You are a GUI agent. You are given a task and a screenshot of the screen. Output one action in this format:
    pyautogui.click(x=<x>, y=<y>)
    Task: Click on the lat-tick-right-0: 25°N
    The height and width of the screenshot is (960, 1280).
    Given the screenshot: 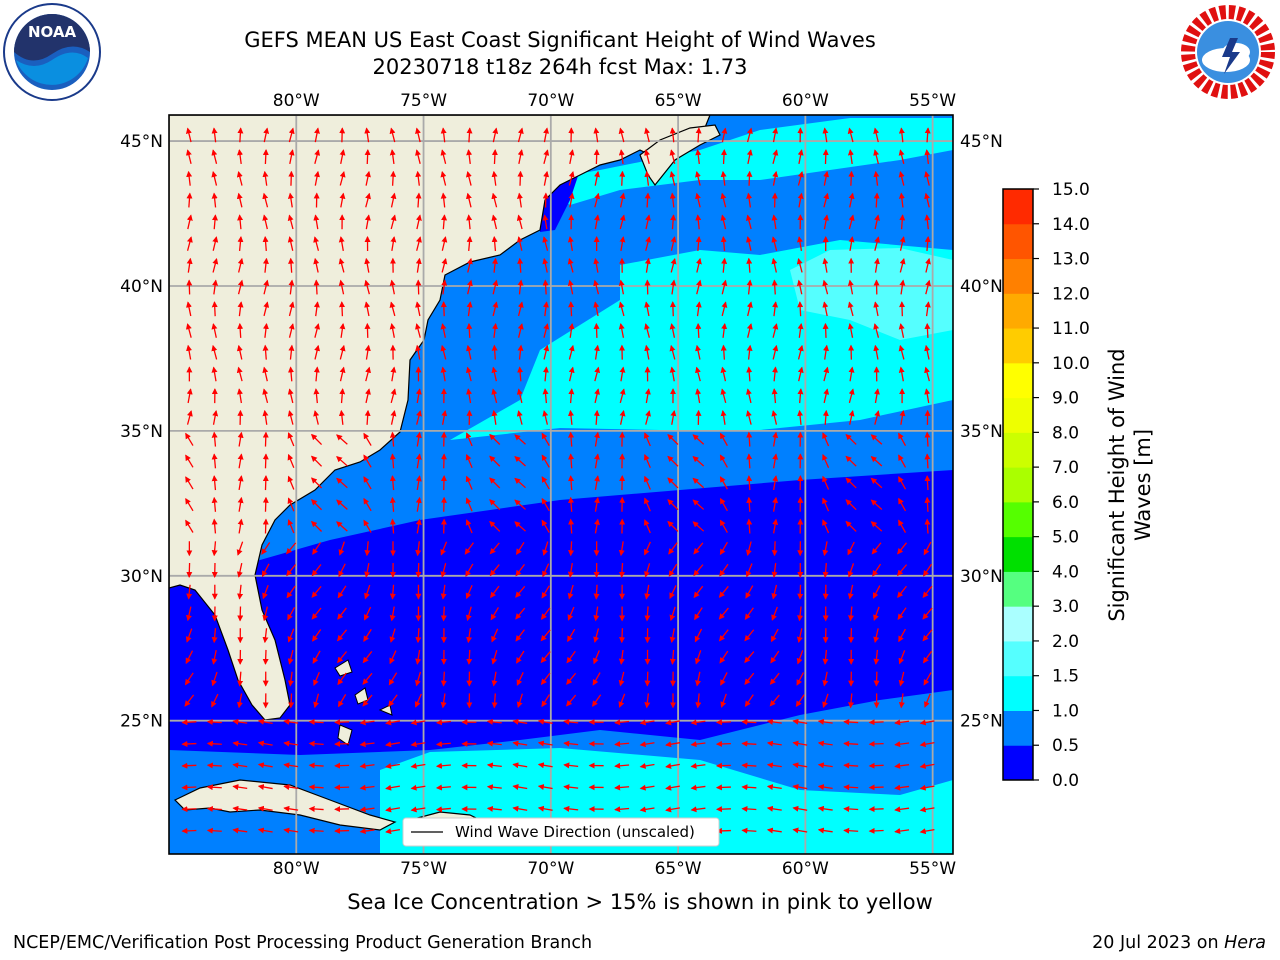 What is the action you would take?
    pyautogui.click(x=981, y=722)
    